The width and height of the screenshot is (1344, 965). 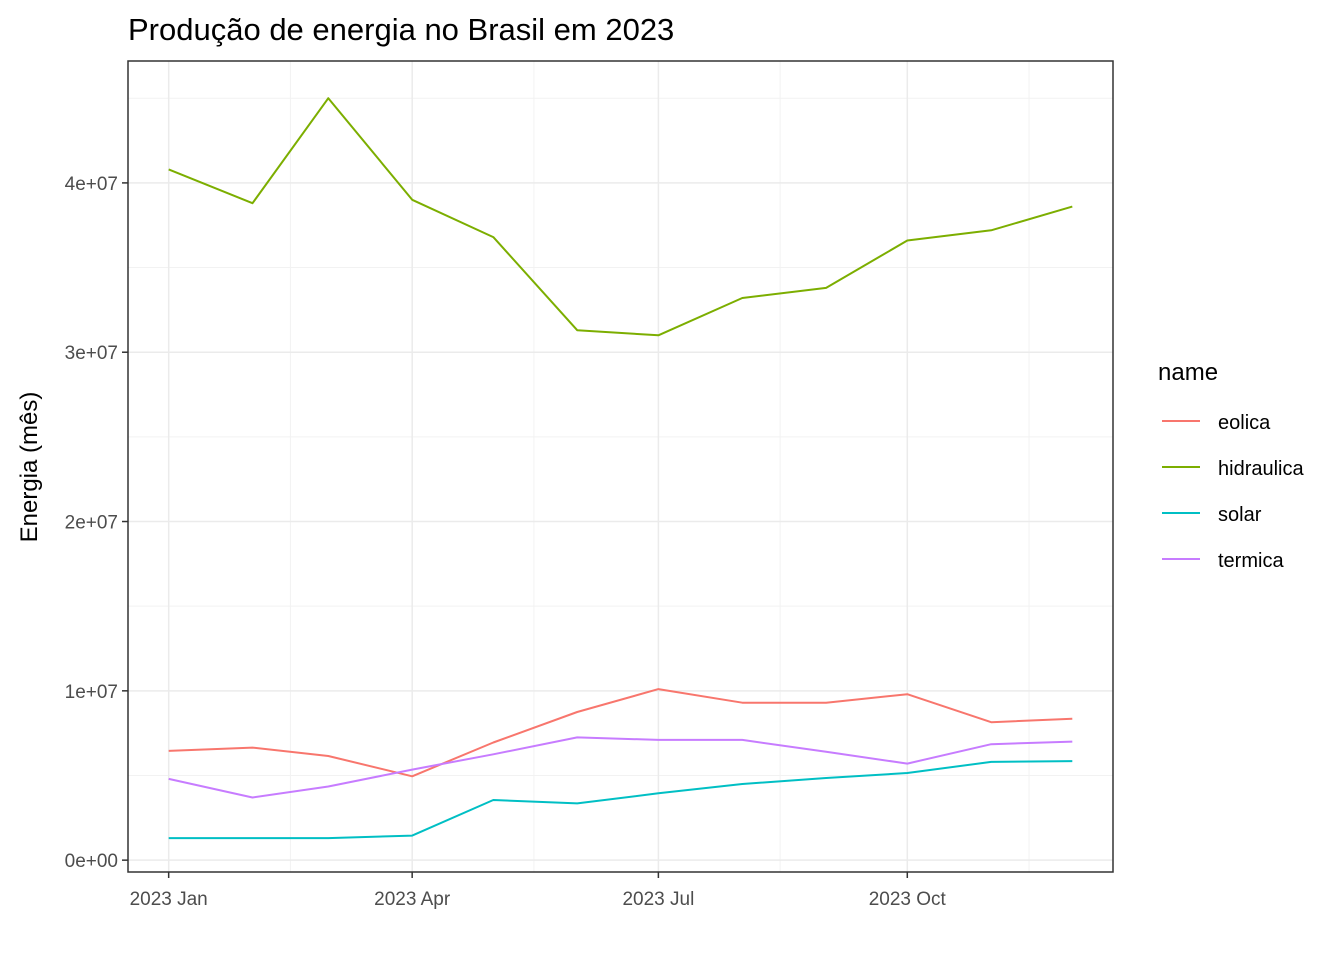 What do you see at coordinates (91, 353) in the screenshot?
I see `y-tick-label: 3e+07` at bounding box center [91, 353].